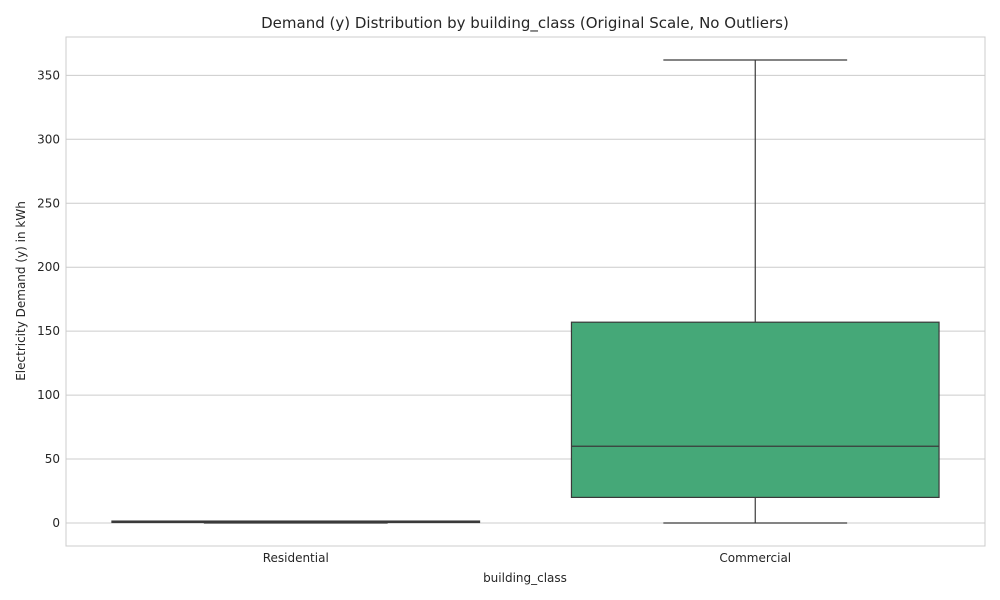 This screenshot has height=600, width=1000. I want to click on x-axis-label: building_class, so click(525, 578).